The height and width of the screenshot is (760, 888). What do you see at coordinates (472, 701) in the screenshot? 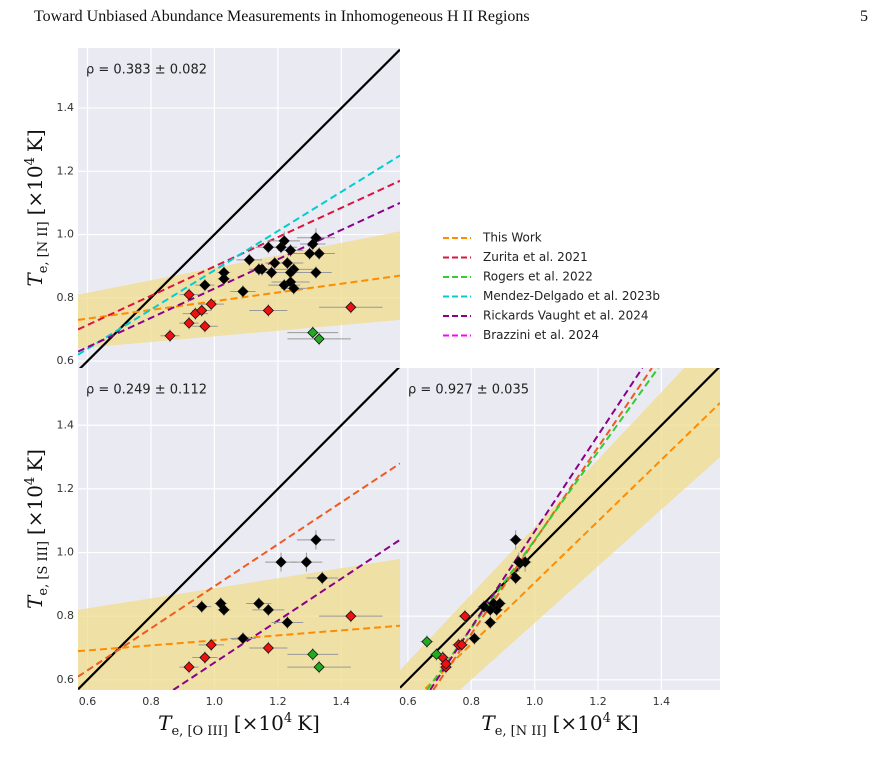
I see `x-tick-label: 0.8` at bounding box center [472, 701].